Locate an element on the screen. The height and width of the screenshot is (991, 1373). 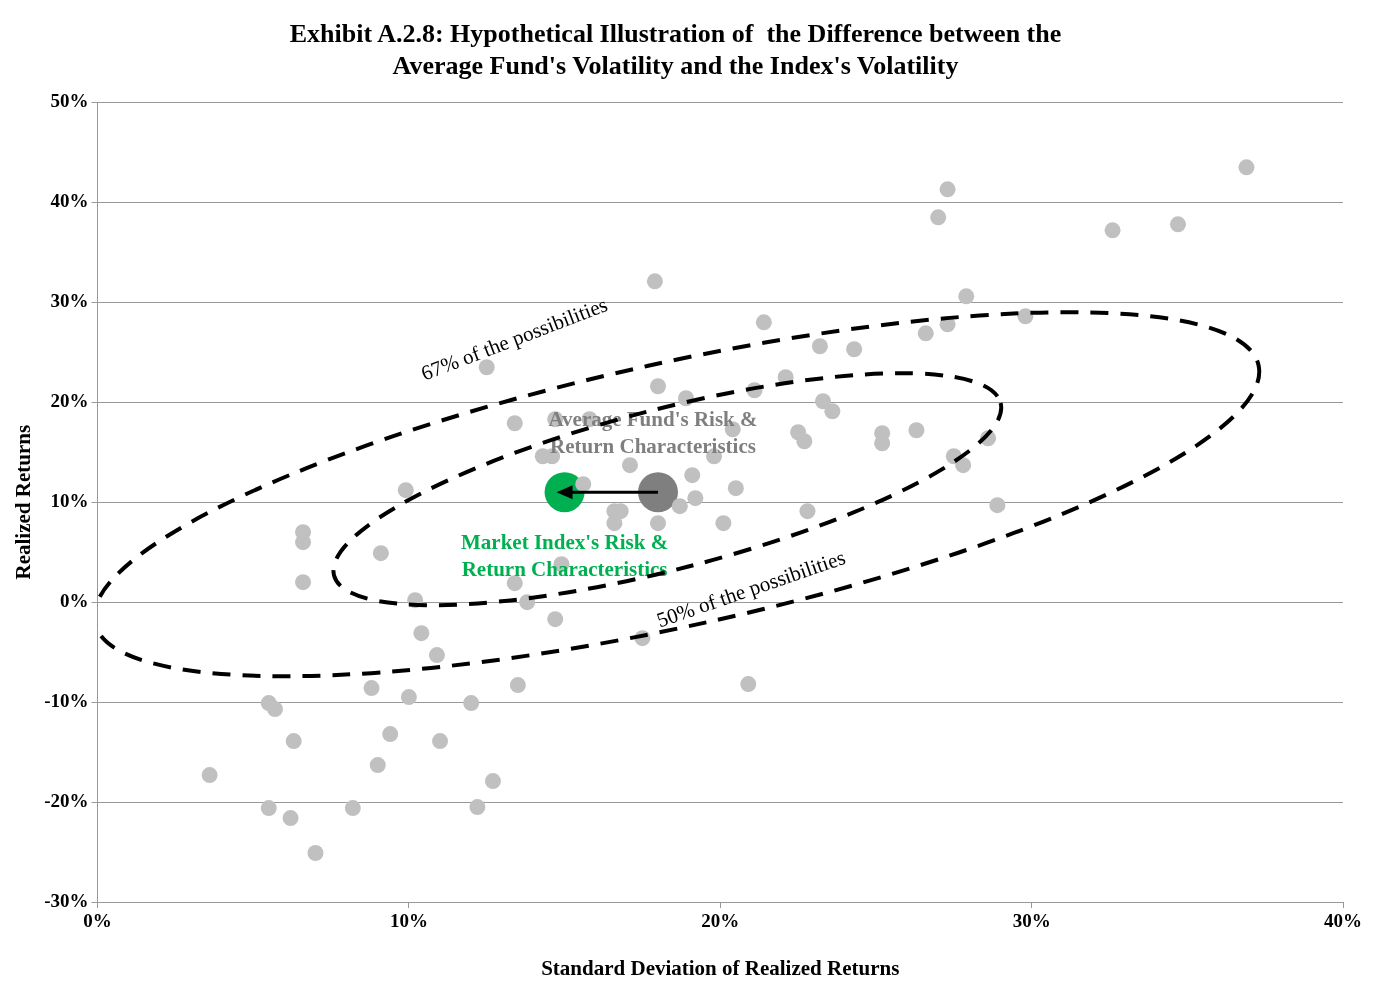
x-axis-title: Standard Deviation of Realized Returns is located at coordinates (720, 967).